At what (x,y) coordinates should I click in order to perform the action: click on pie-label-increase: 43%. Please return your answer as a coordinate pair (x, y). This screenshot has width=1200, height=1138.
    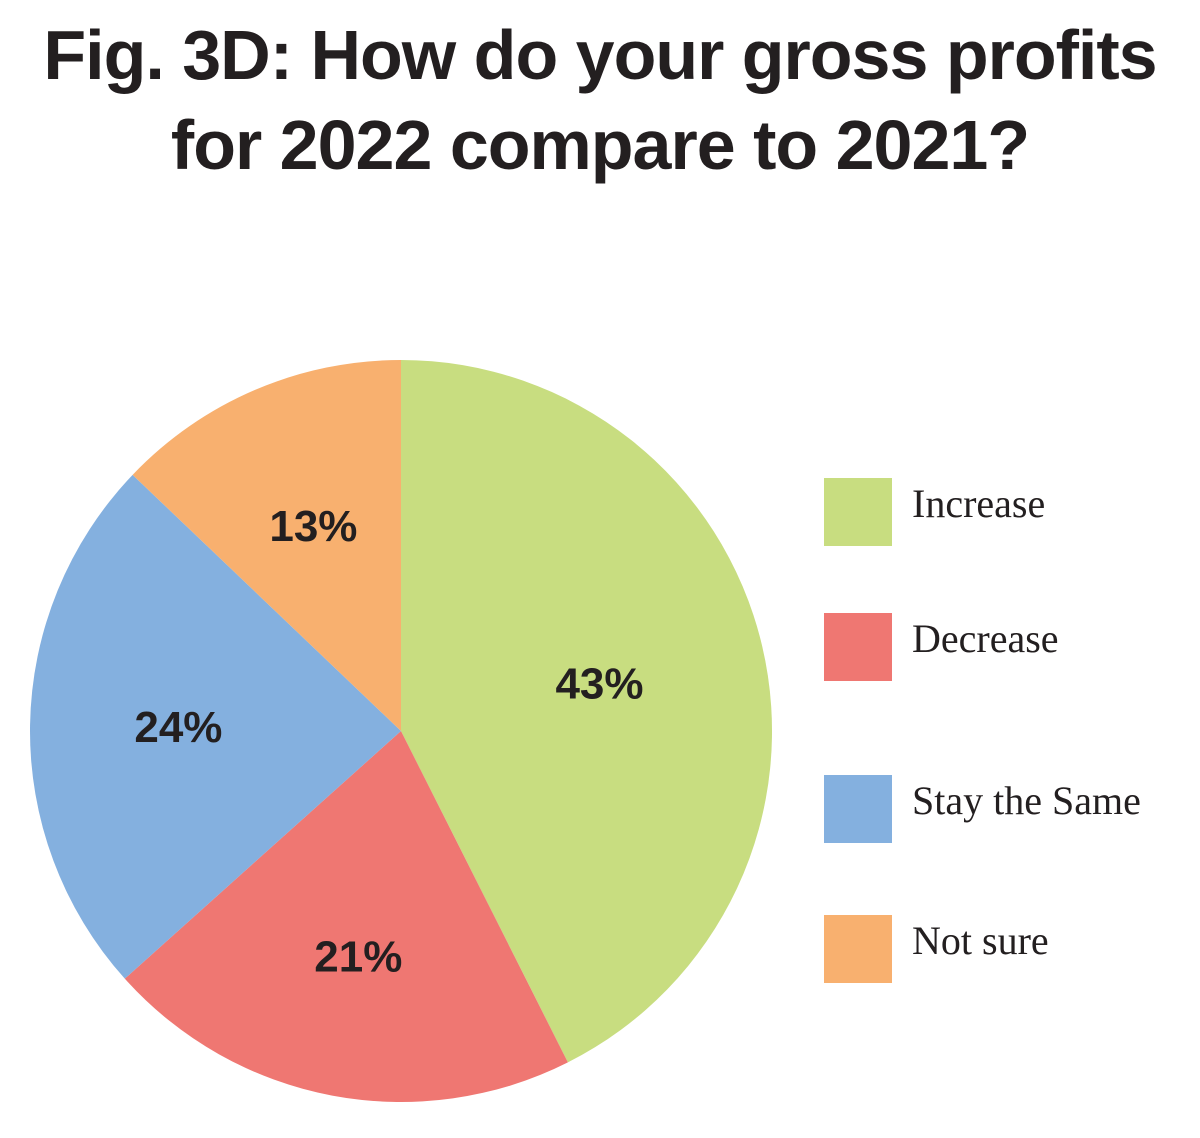
    Looking at the image, I should click on (599, 683).